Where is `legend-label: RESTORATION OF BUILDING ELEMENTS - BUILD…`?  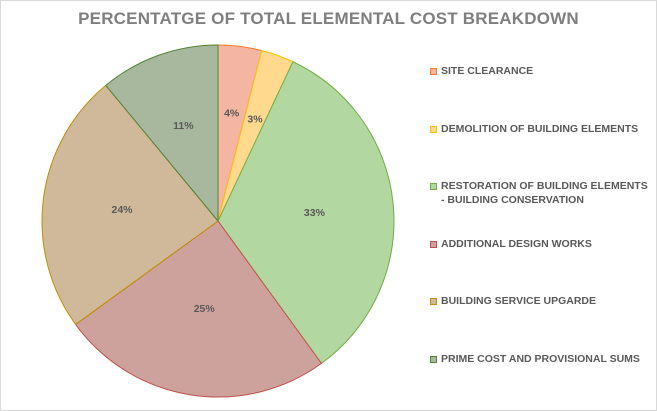 legend-label: RESTORATION OF BUILDING ELEMENTS - BUILD… is located at coordinates (544, 193).